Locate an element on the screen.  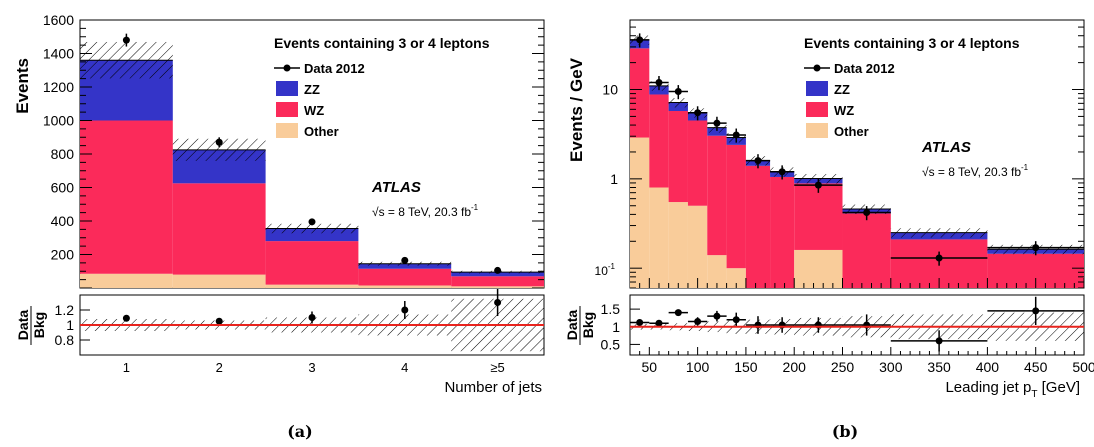
ratio-ytick-label-a-0.8: 0.8 is located at coordinates (65, 340).